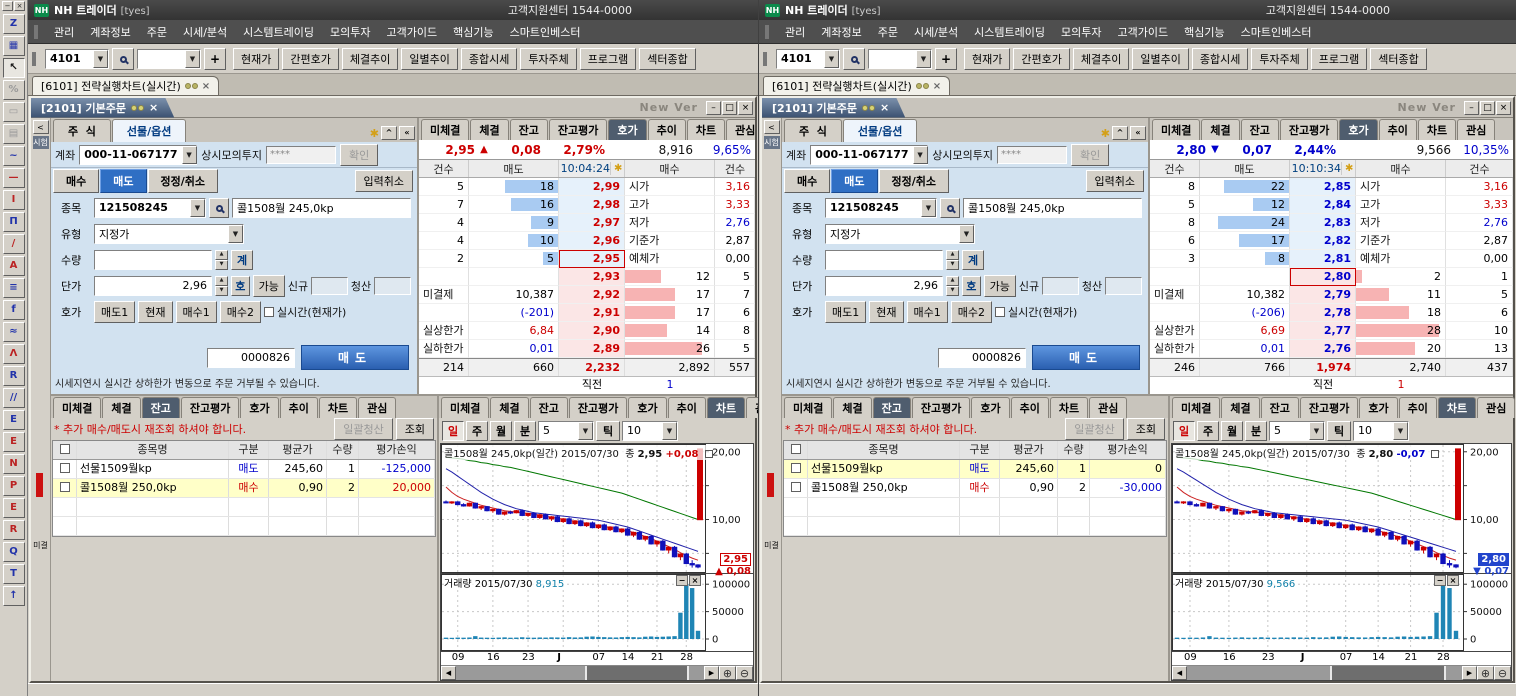 The height and width of the screenshot is (696, 1516). I want to click on hoga-button-매수2: 매수2, so click(240, 311).